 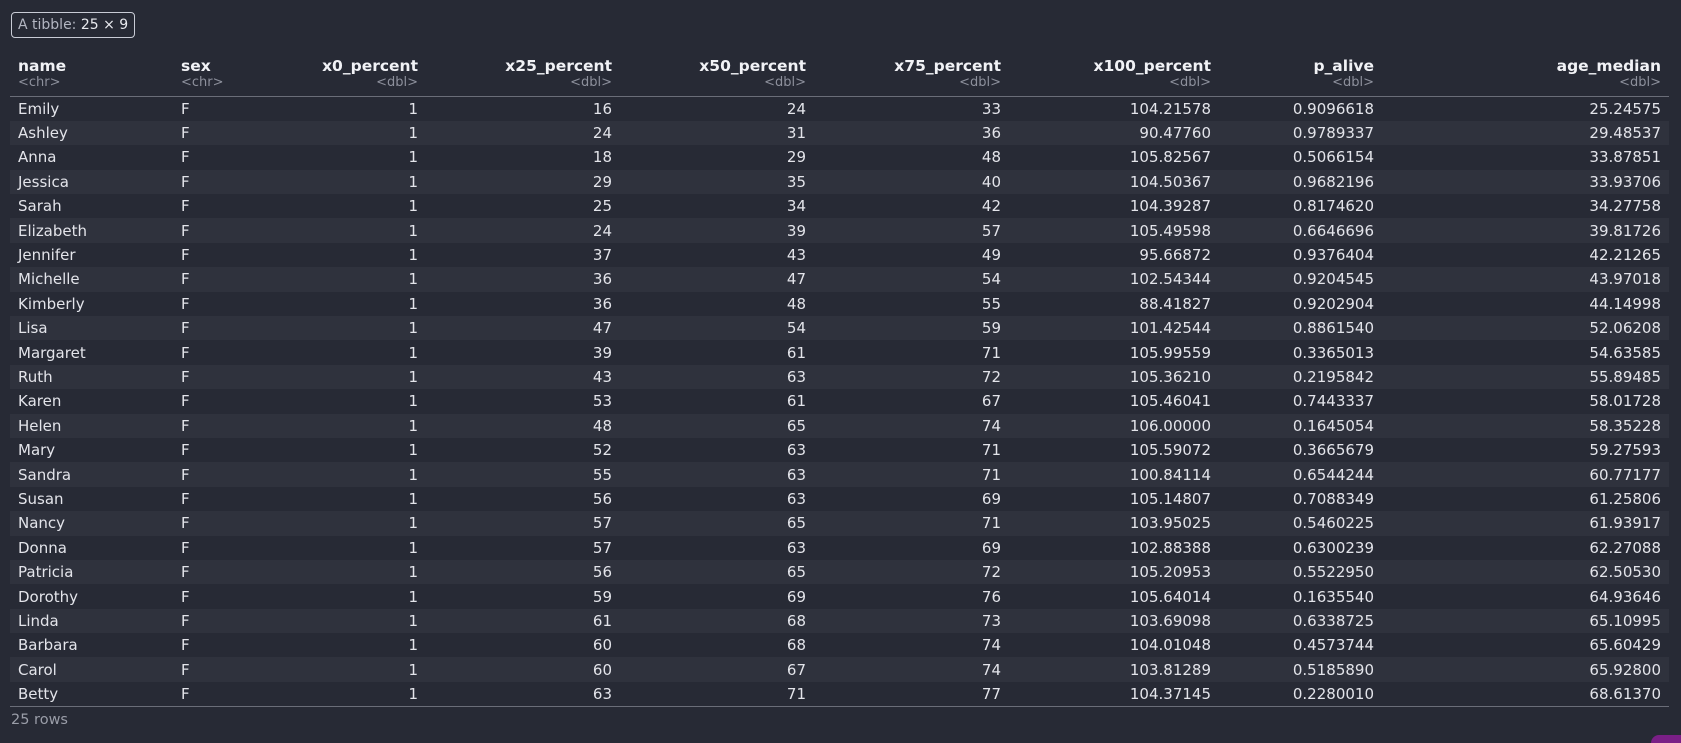 I want to click on cell-x100-percent: 101.42544, so click(x=1170, y=328).